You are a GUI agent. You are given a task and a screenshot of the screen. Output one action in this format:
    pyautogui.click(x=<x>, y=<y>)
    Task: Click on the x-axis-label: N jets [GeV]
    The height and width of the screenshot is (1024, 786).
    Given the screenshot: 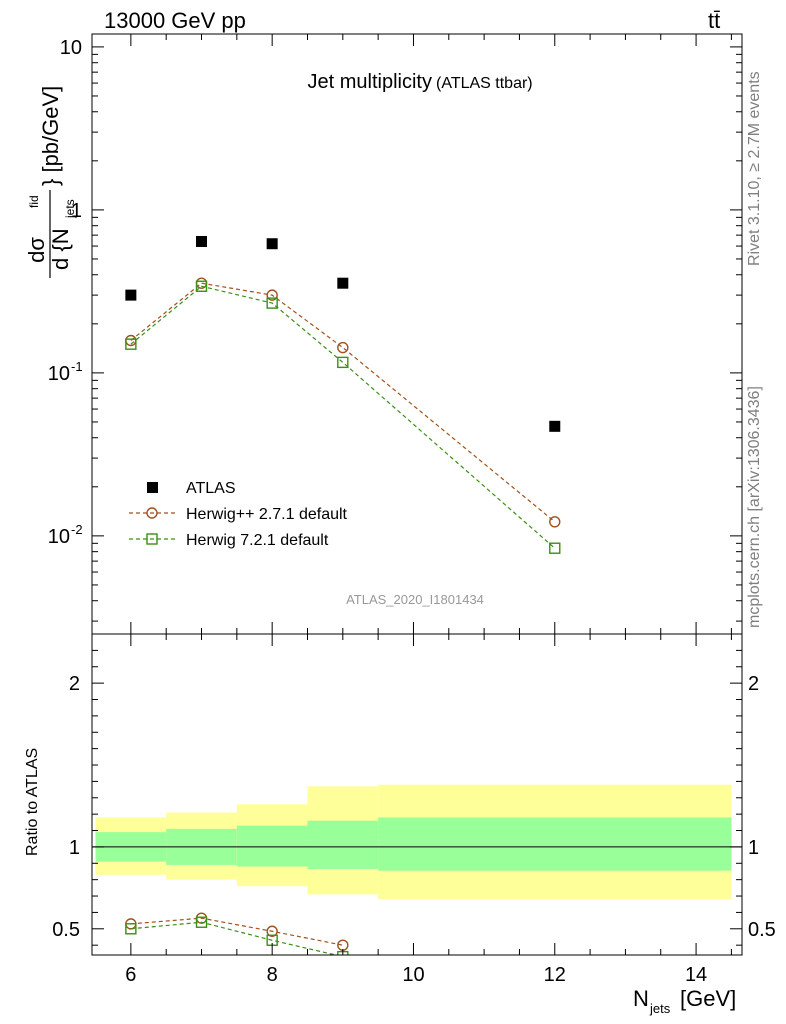 What is the action you would take?
    pyautogui.click(x=684, y=1001)
    